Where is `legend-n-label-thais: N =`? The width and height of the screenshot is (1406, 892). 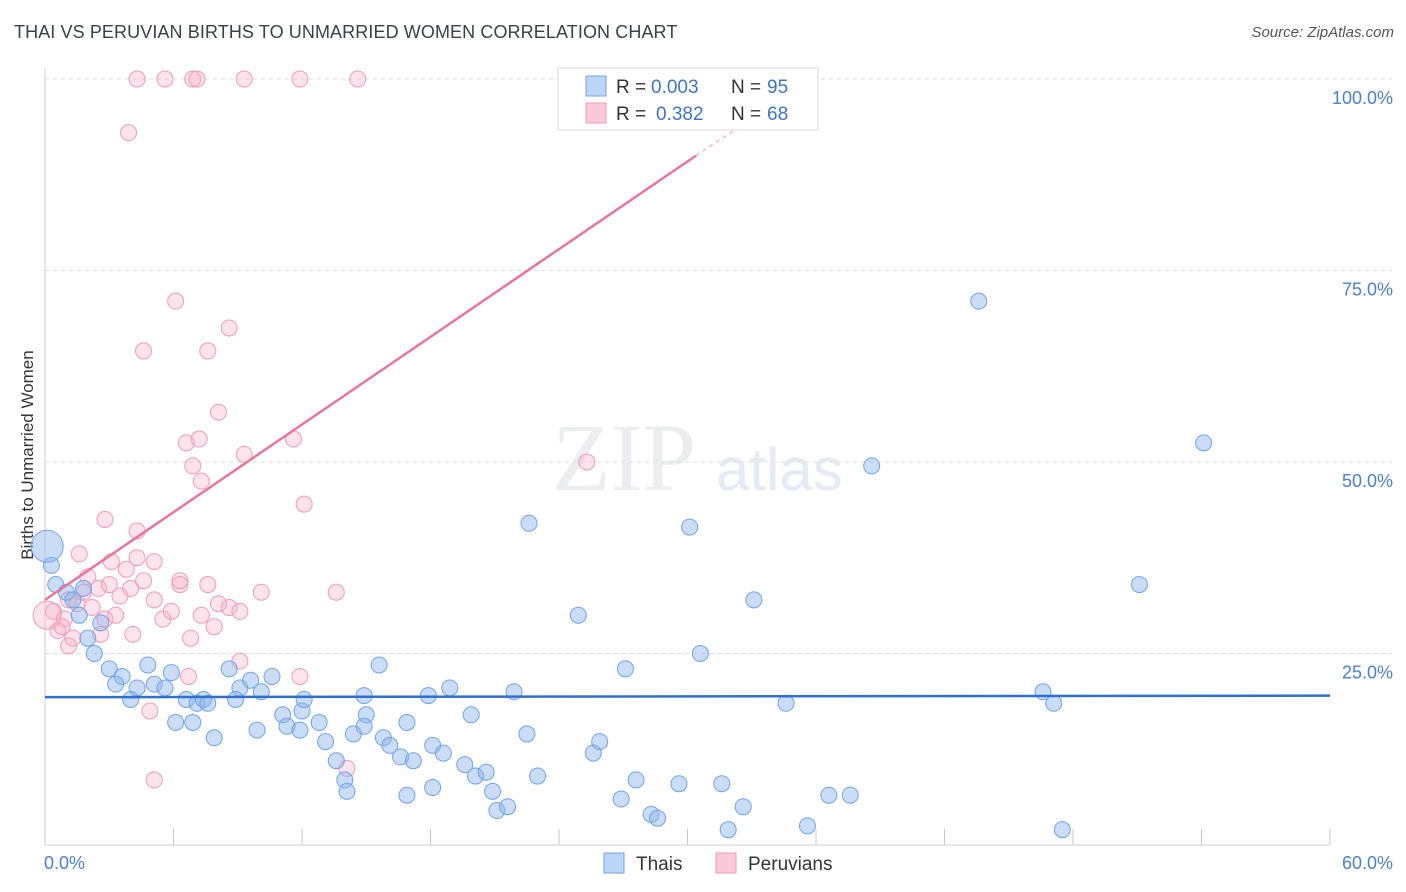 legend-n-label-thais: N = is located at coordinates (746, 87).